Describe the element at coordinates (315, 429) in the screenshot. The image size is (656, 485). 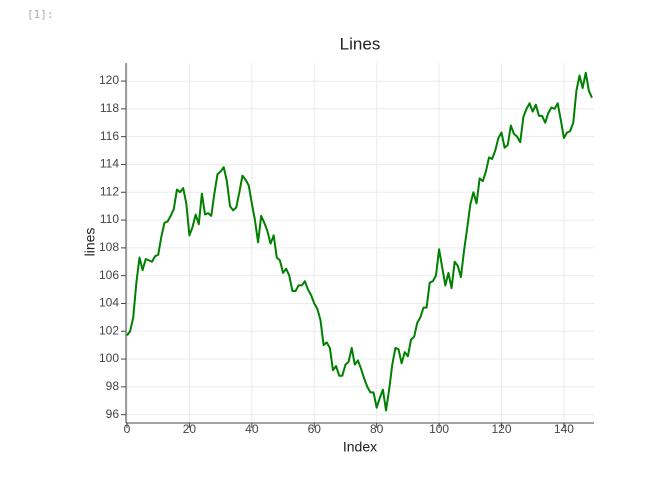
I see `x-tick-label: 60` at that location.